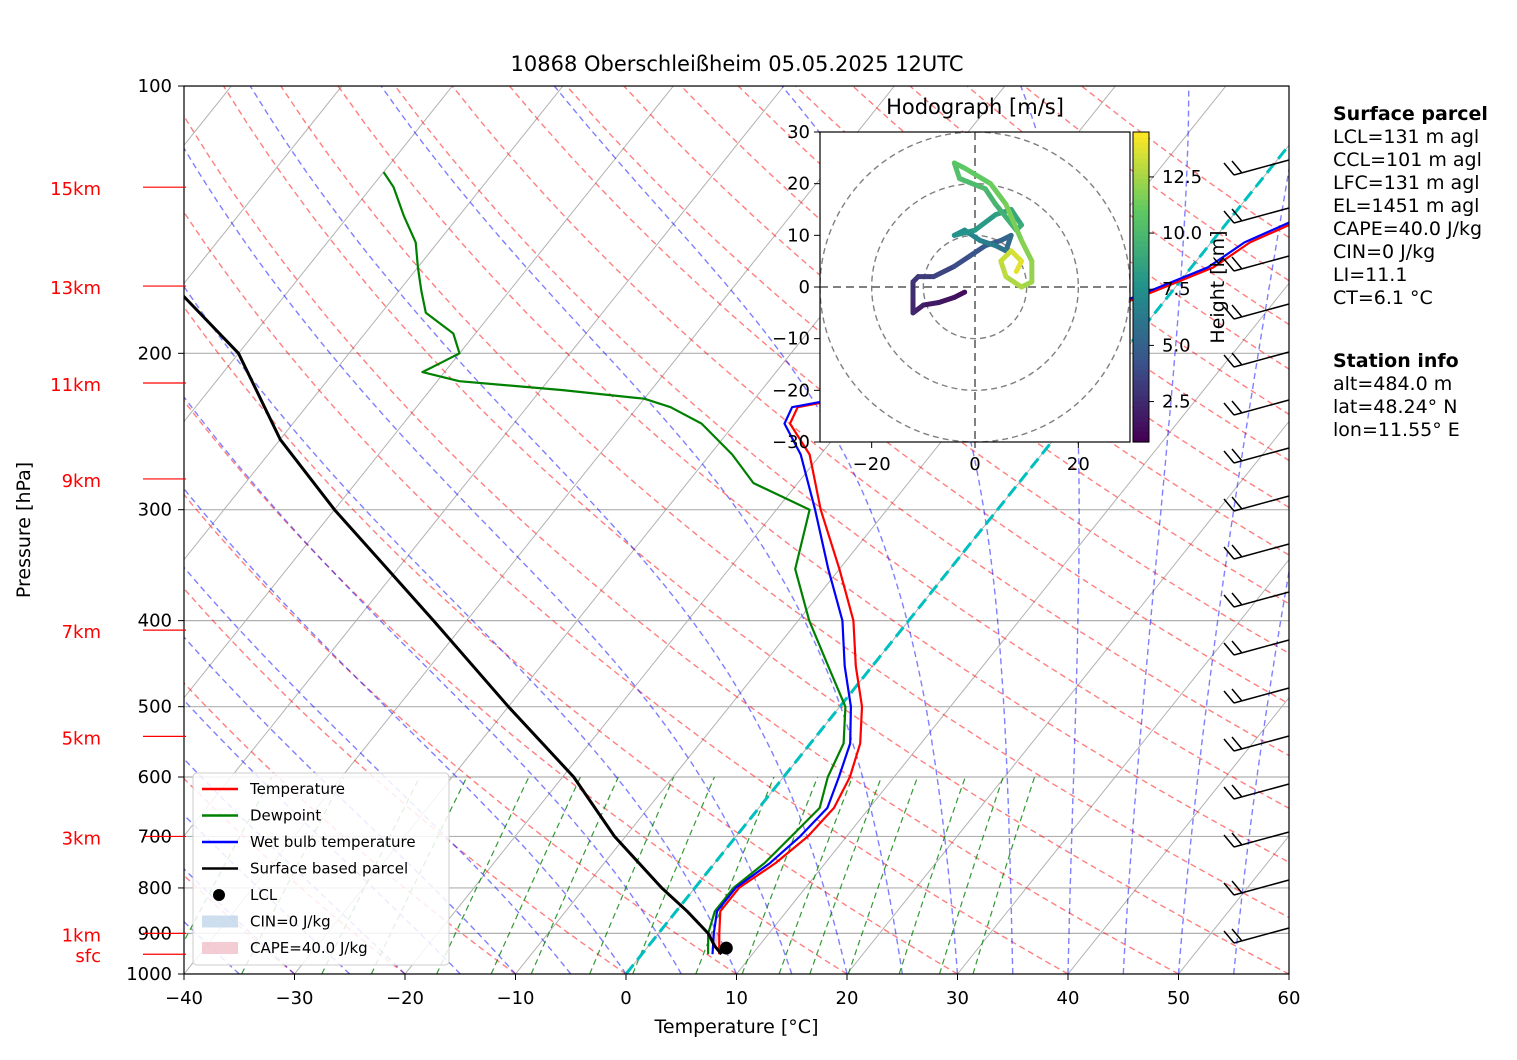 This screenshot has height=1060, width=1517. What do you see at coordinates (81, 838) in the screenshot?
I see `height-label: 3km` at bounding box center [81, 838].